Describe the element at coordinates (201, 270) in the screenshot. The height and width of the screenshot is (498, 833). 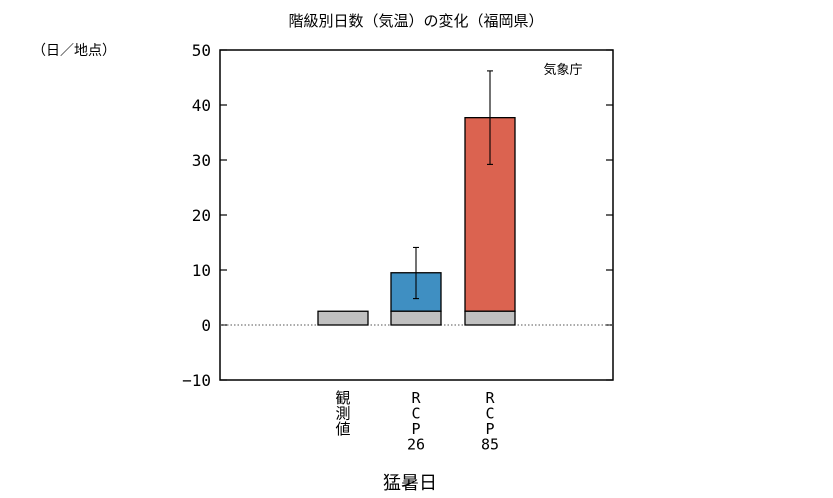
I see `y-tick-label: 10` at that location.